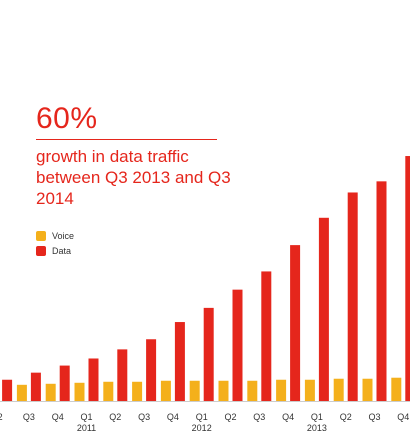 The width and height of the screenshot is (410, 441). Describe the element at coordinates (202, 428) in the screenshot. I see `tick-label-year: 2012` at that location.